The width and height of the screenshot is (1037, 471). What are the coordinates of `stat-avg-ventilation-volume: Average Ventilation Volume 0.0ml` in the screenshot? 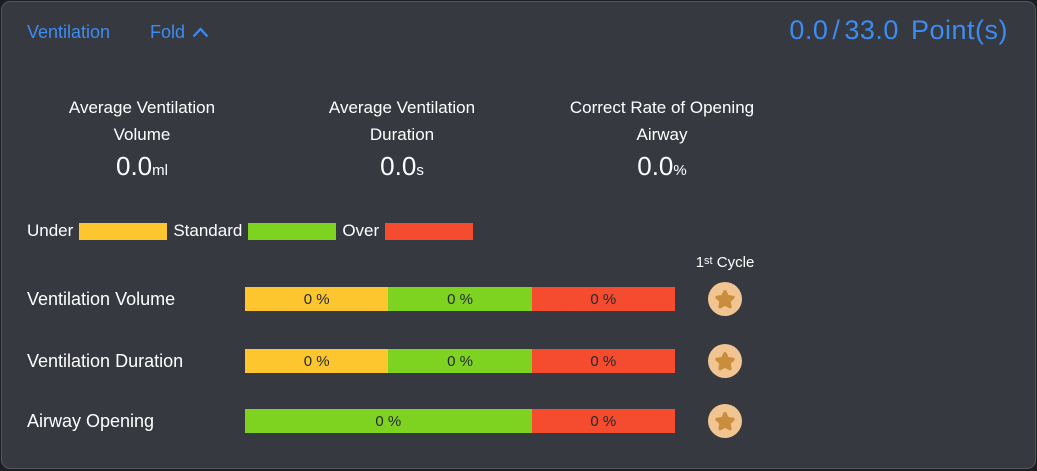 It's located at (142, 138).